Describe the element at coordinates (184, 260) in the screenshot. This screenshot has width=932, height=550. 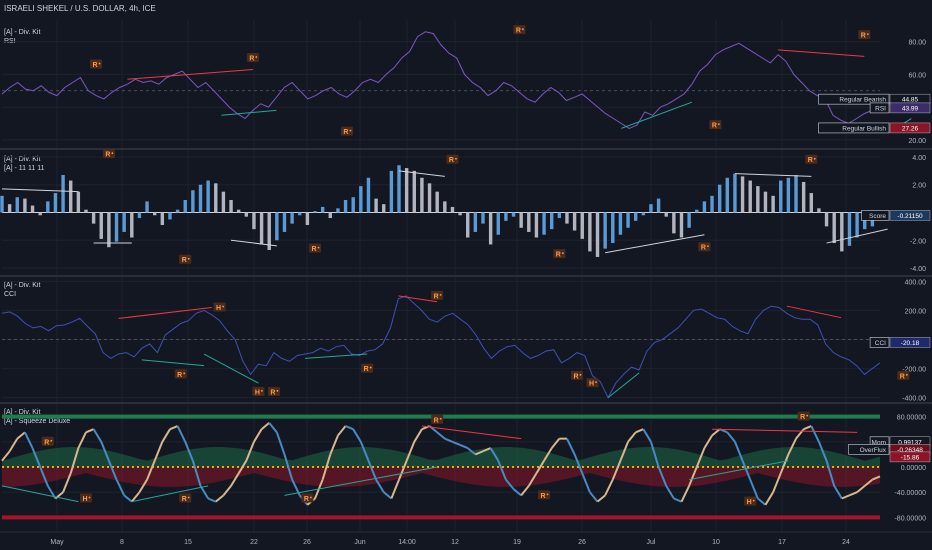
I see `score-marker-3: R` at that location.